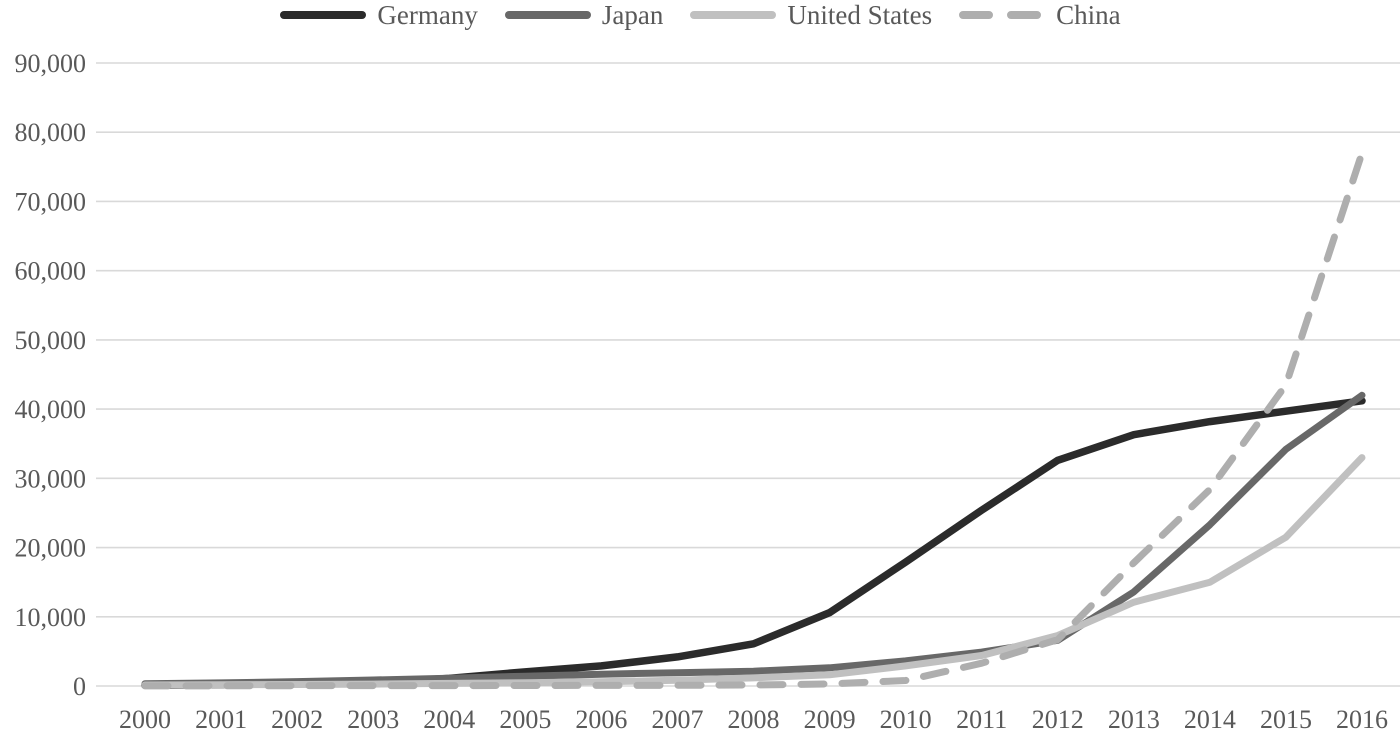 This screenshot has width=1400, height=737. I want to click on y-tick-label: 80,000, so click(51, 132).